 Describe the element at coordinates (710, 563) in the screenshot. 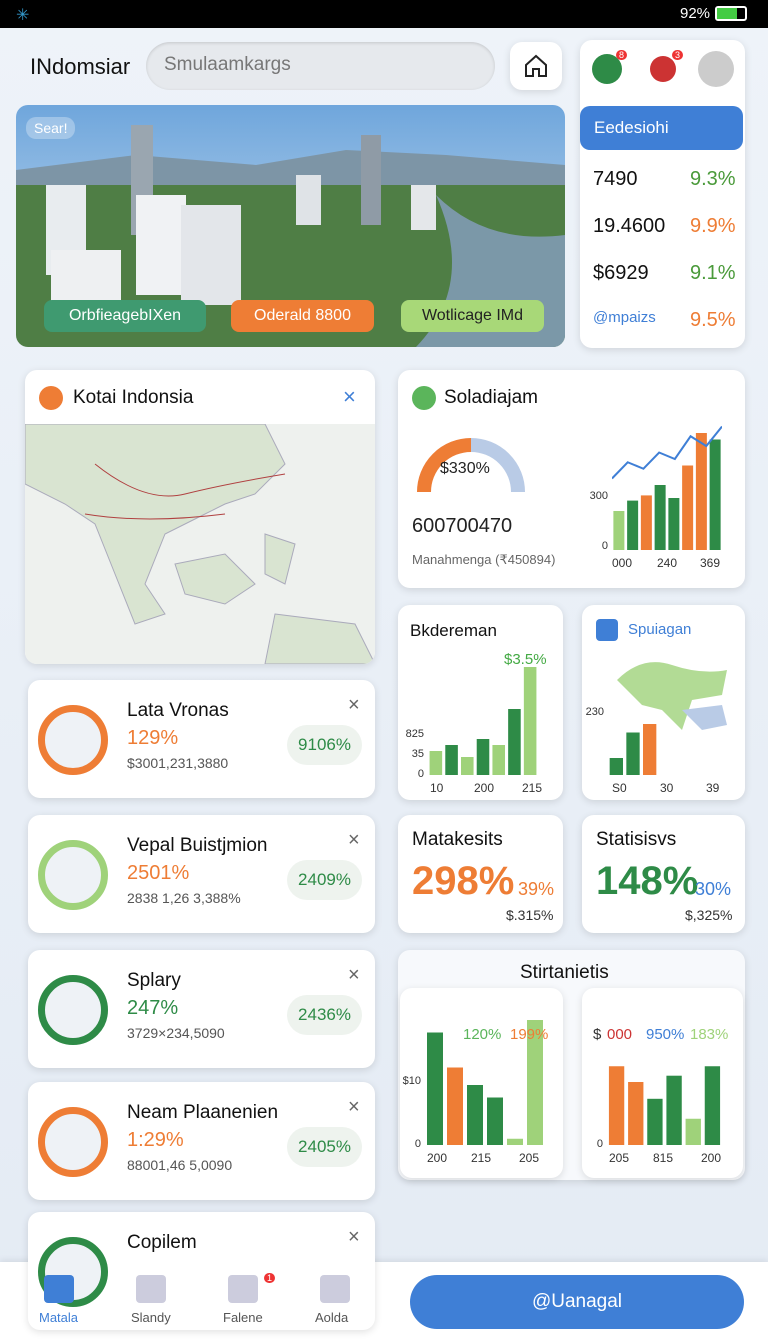

I see `x-tick-label: 369` at that location.